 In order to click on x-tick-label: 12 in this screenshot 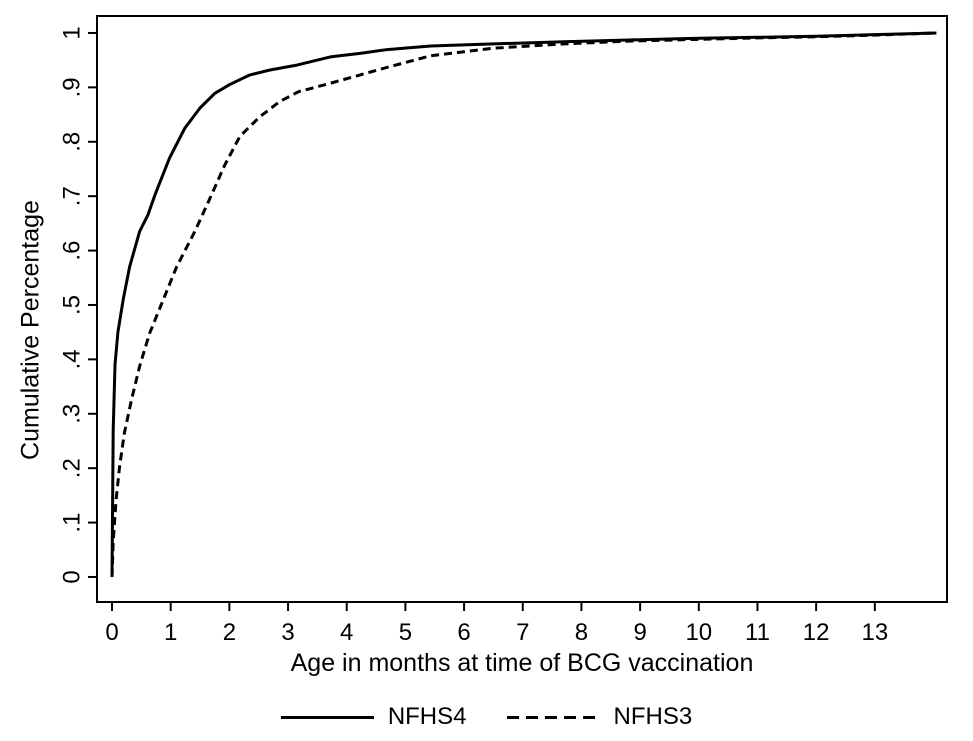, I will do `click(816, 632)`.